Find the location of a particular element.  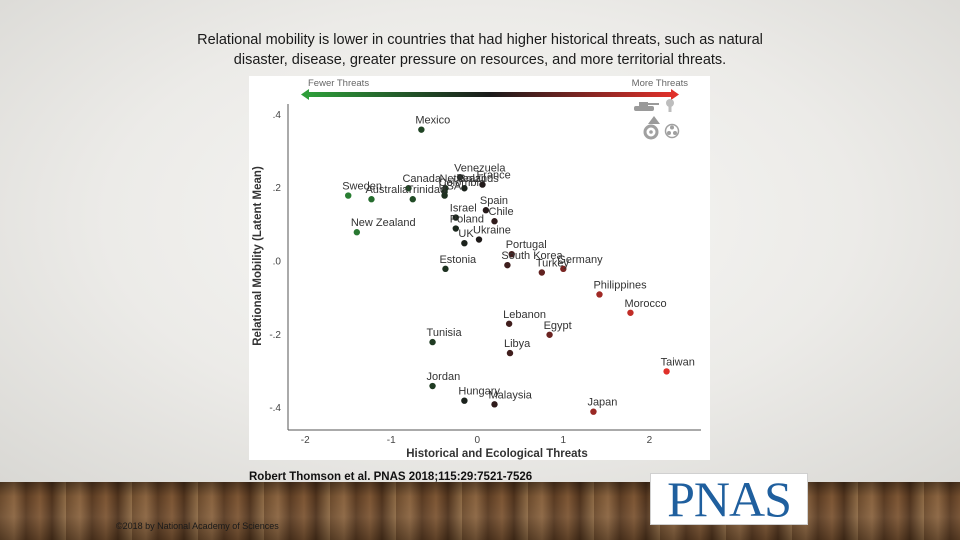

data-point-label: Chile is located at coordinates (501, 212).